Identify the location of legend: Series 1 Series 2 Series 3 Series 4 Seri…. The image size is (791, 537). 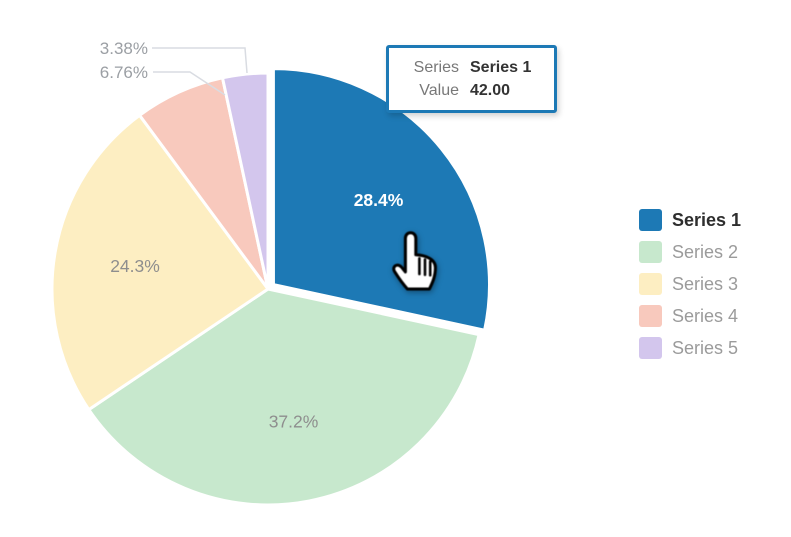
(690, 284).